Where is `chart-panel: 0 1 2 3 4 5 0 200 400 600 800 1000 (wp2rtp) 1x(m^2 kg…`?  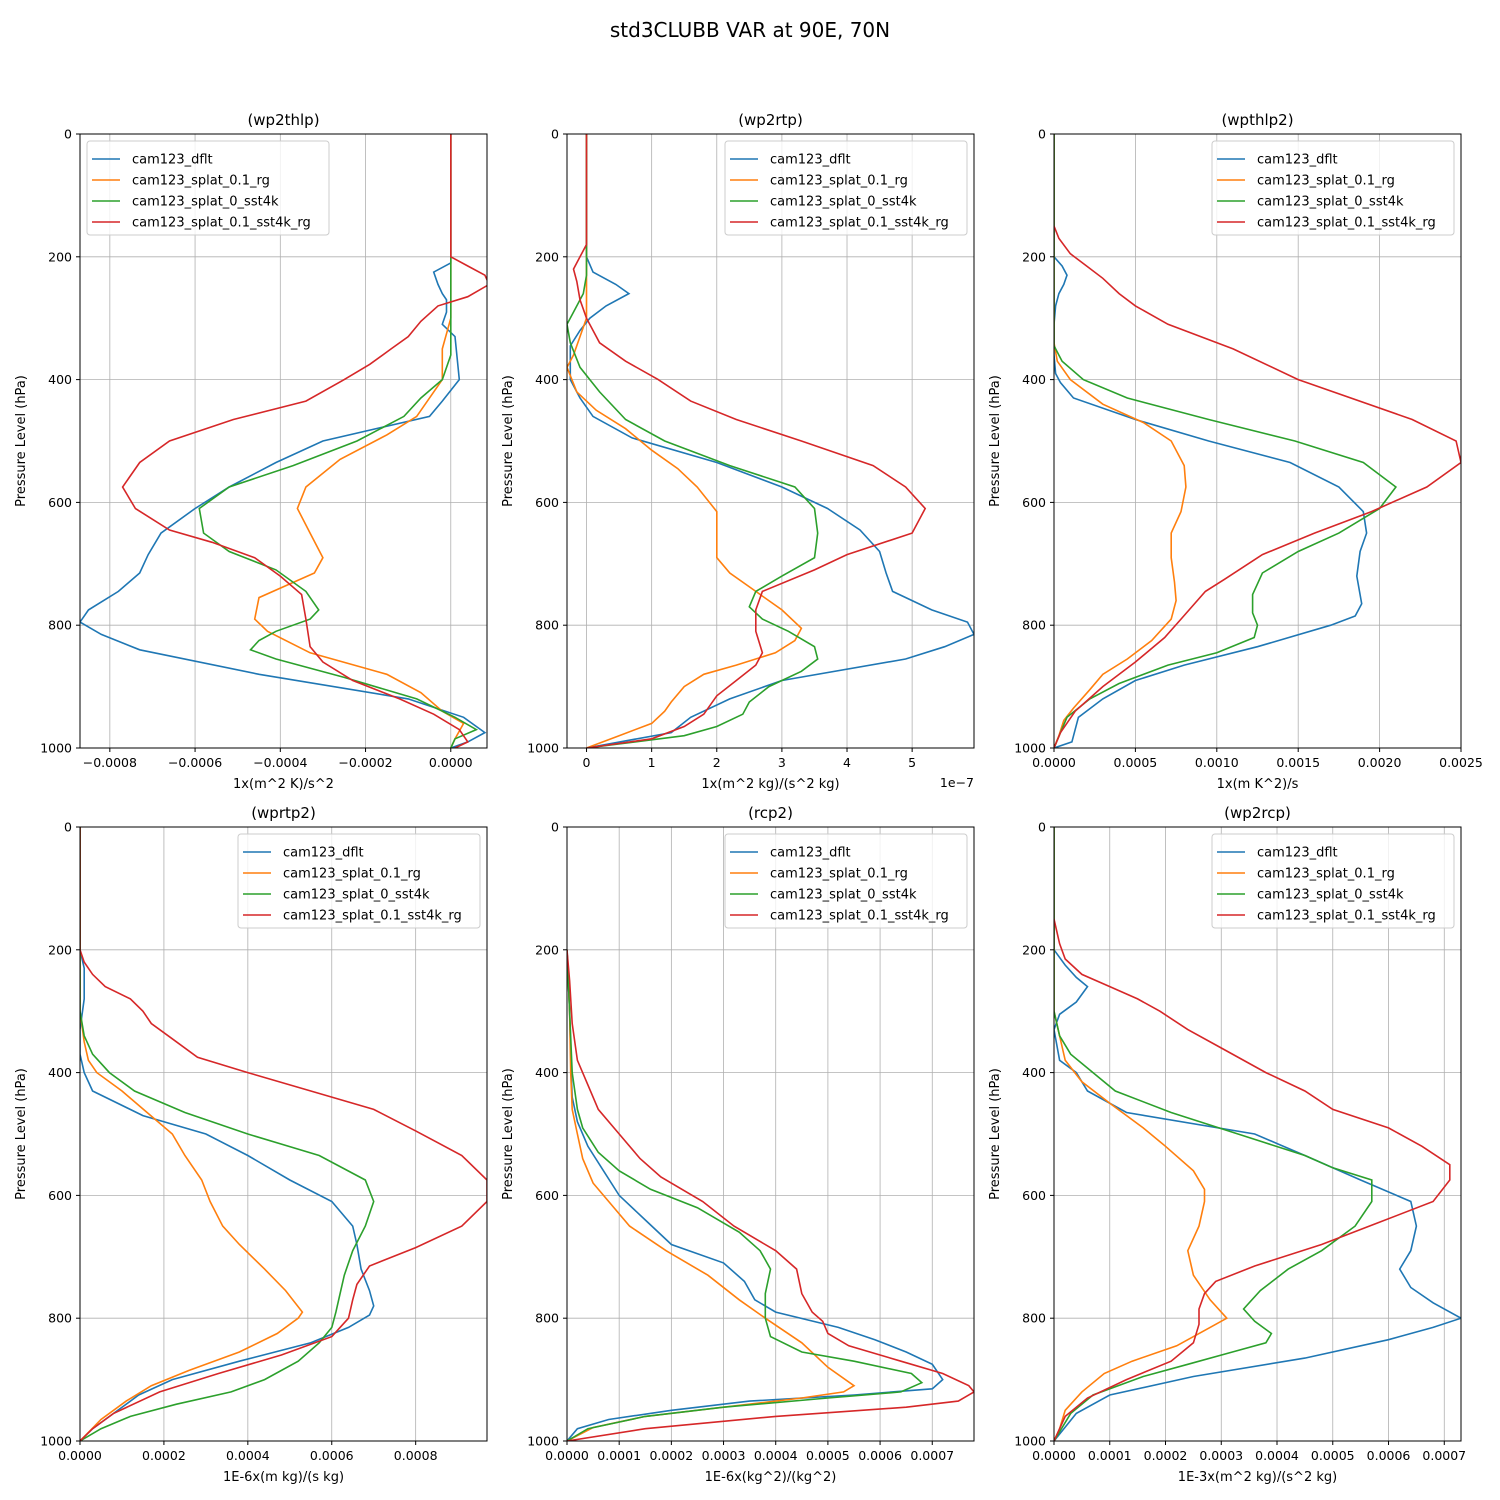
chart-panel: 0 1 2 3 4 5 0 200 400 600 800 1000 (wp2rtp) 1x(m^2 kg… is located at coordinates (738, 451).